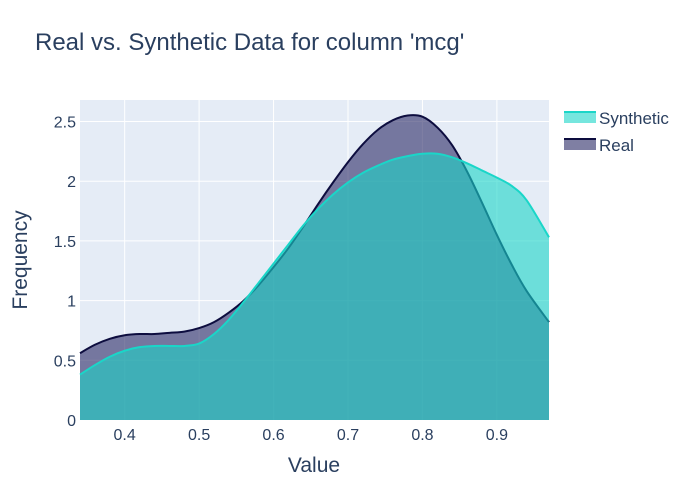  Describe the element at coordinates (65, 122) in the screenshot. I see `y-tick-label: 2.5` at that location.